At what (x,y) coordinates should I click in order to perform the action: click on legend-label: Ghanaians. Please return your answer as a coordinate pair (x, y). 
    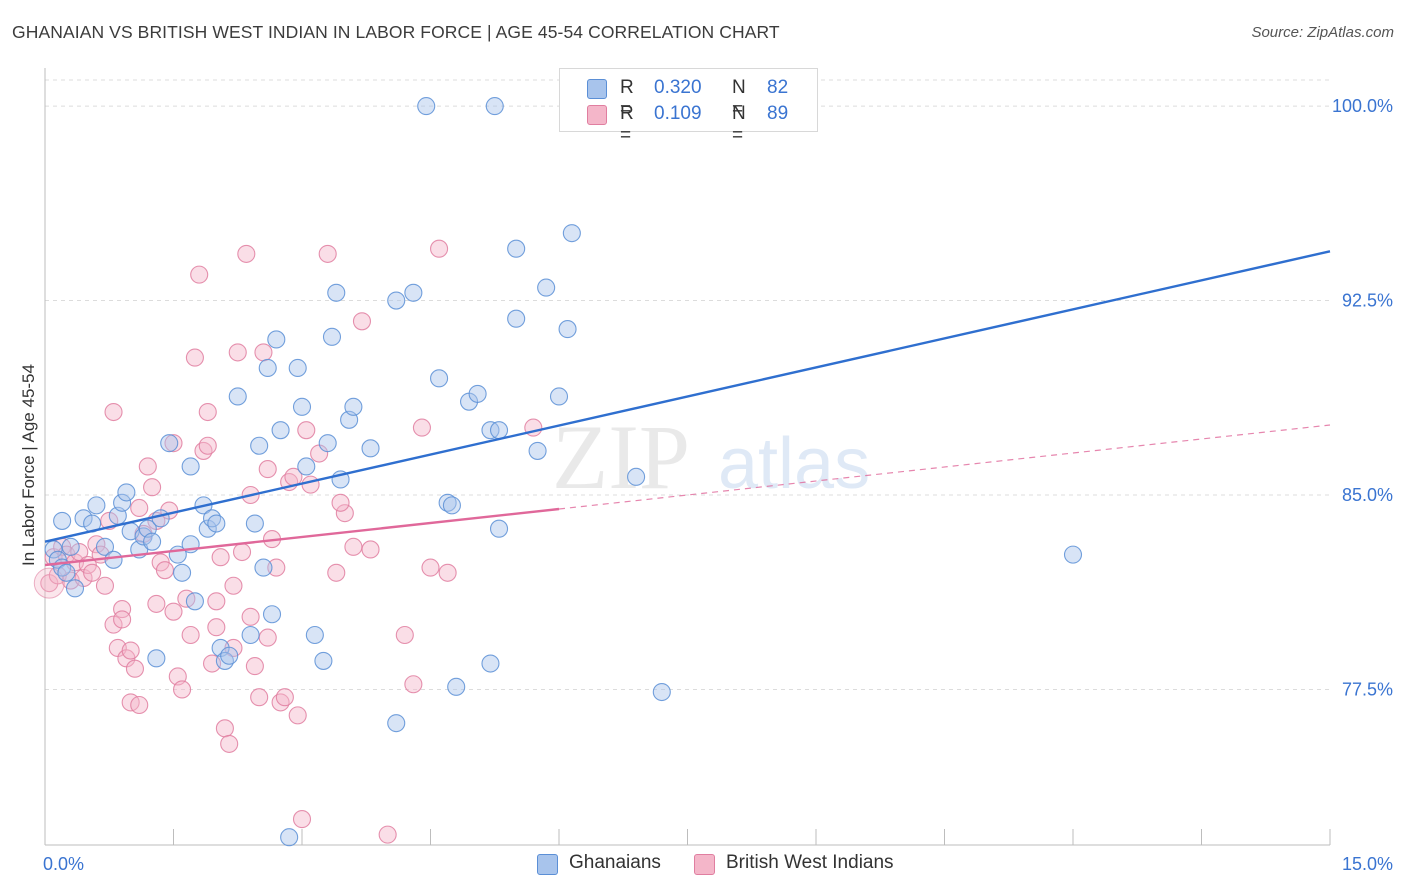
    Looking at the image, I should click on (615, 862).